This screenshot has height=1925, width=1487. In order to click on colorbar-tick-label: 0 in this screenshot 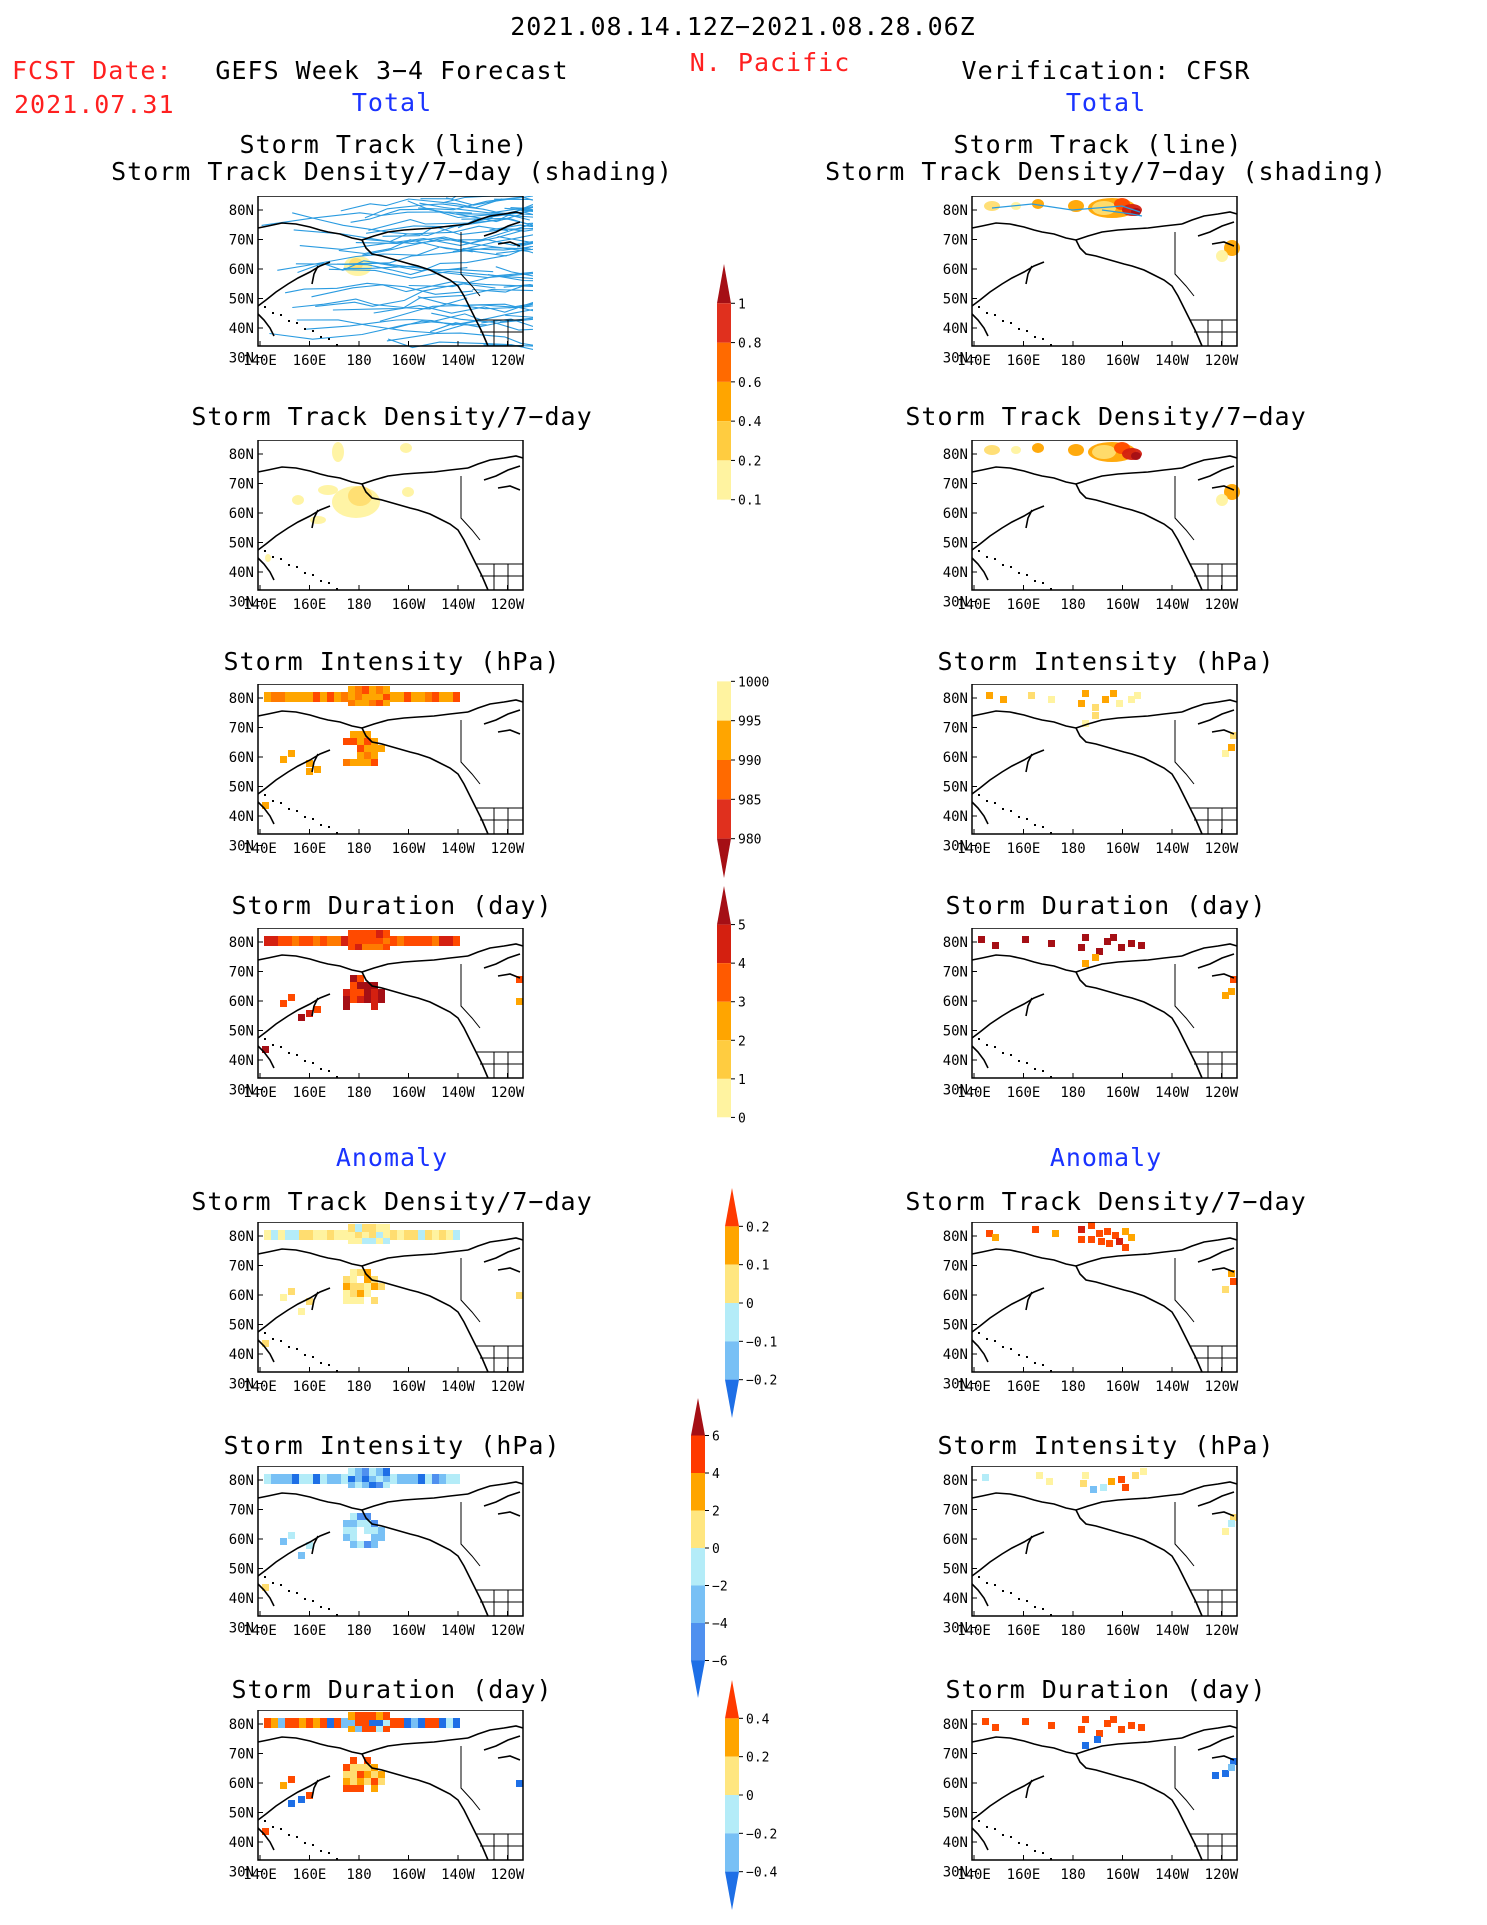, I will do `click(716, 1549)`.